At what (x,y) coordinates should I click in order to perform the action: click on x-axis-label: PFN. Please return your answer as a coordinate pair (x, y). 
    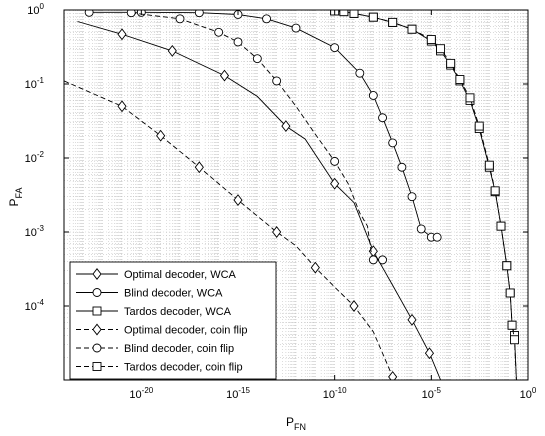
    Looking at the image, I should click on (296, 423).